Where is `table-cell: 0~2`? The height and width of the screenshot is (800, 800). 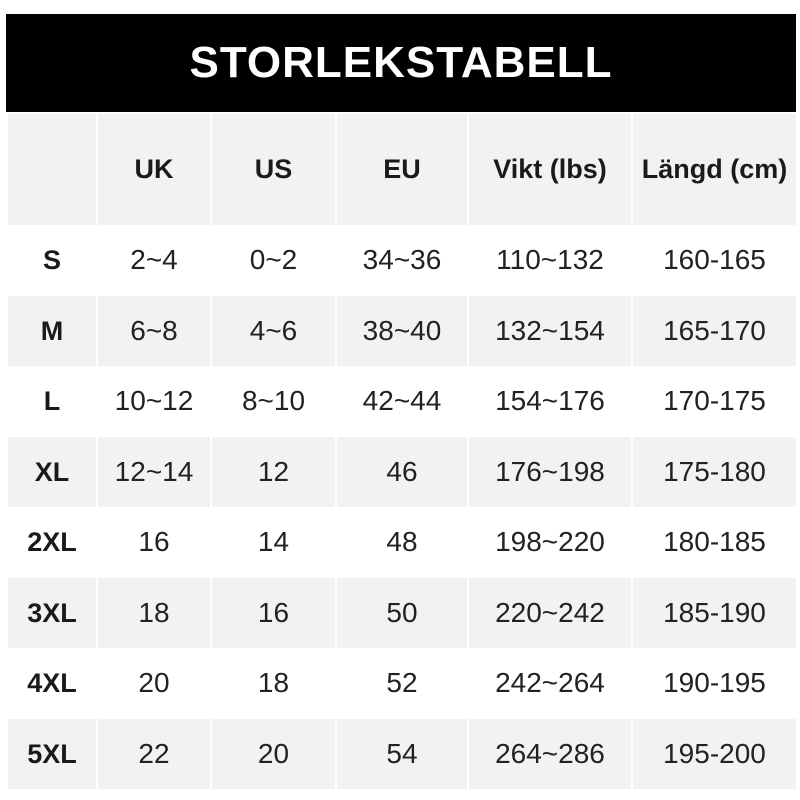 table-cell: 0~2 is located at coordinates (273, 260).